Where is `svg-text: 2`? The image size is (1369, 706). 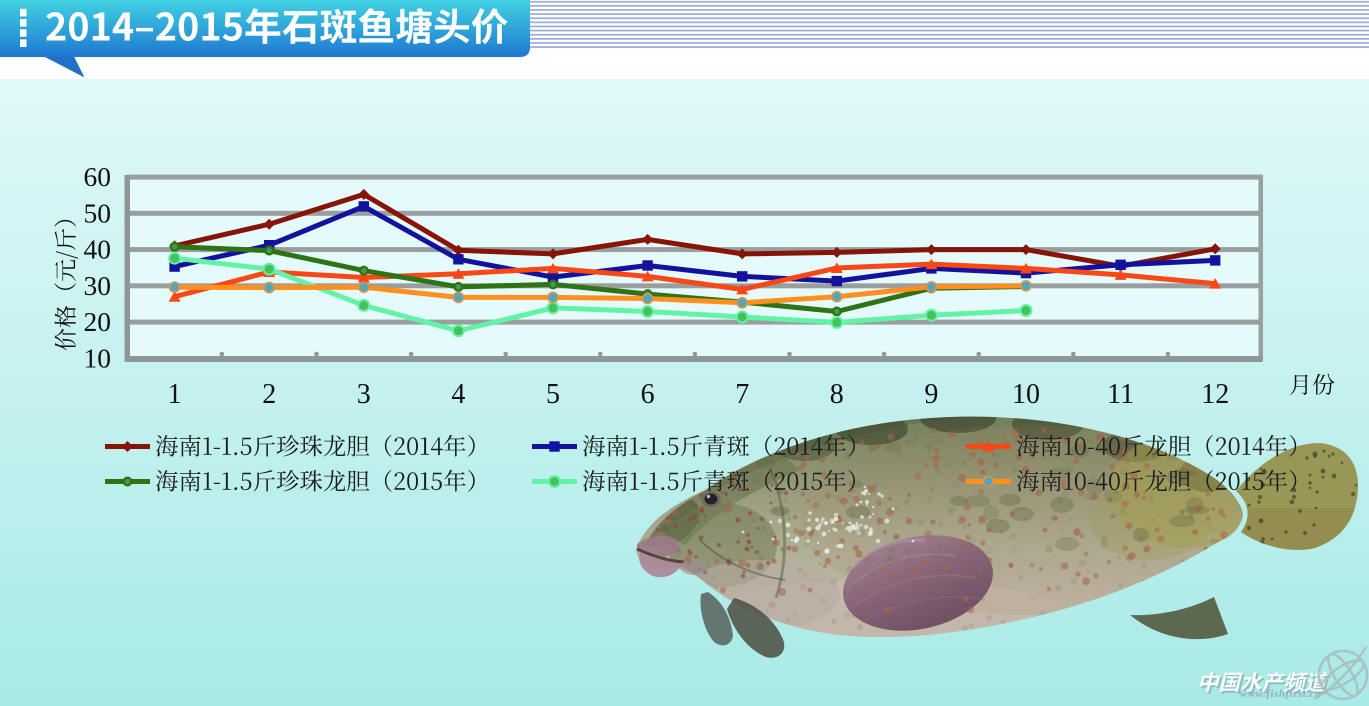
svg-text: 2 is located at coordinates (269, 394).